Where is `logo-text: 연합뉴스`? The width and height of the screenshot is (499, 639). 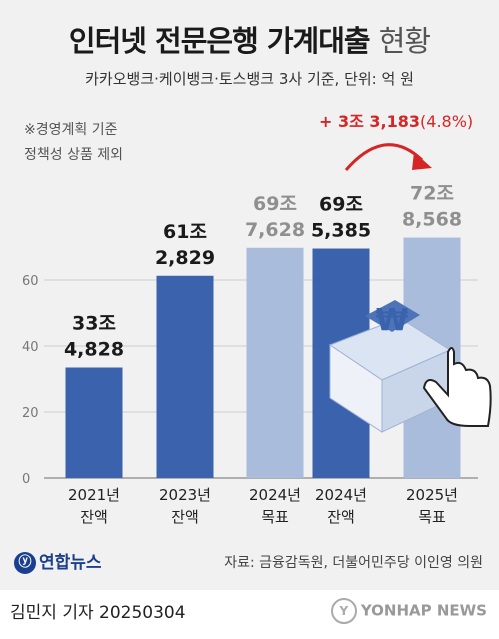
logo-text: 연합뉴스 is located at coordinates (70, 563).